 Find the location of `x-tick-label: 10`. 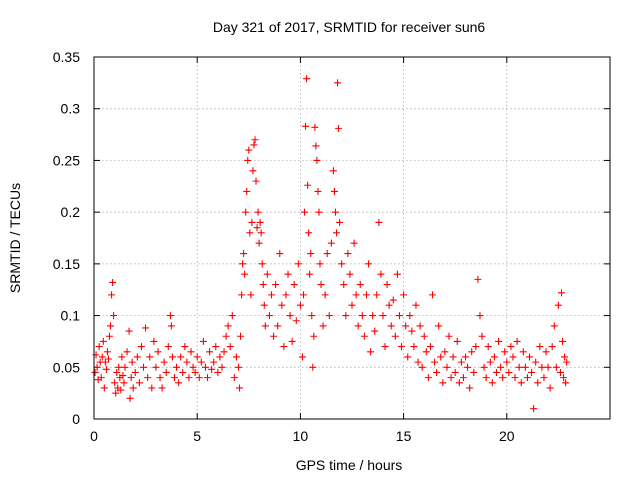

x-tick-label: 10 is located at coordinates (301, 436).